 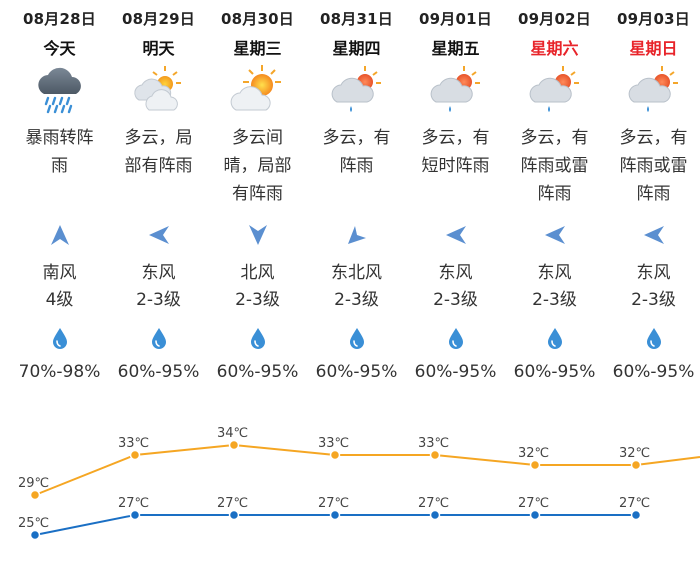 I want to click on high-temp-label: 29℃, so click(x=33, y=483).